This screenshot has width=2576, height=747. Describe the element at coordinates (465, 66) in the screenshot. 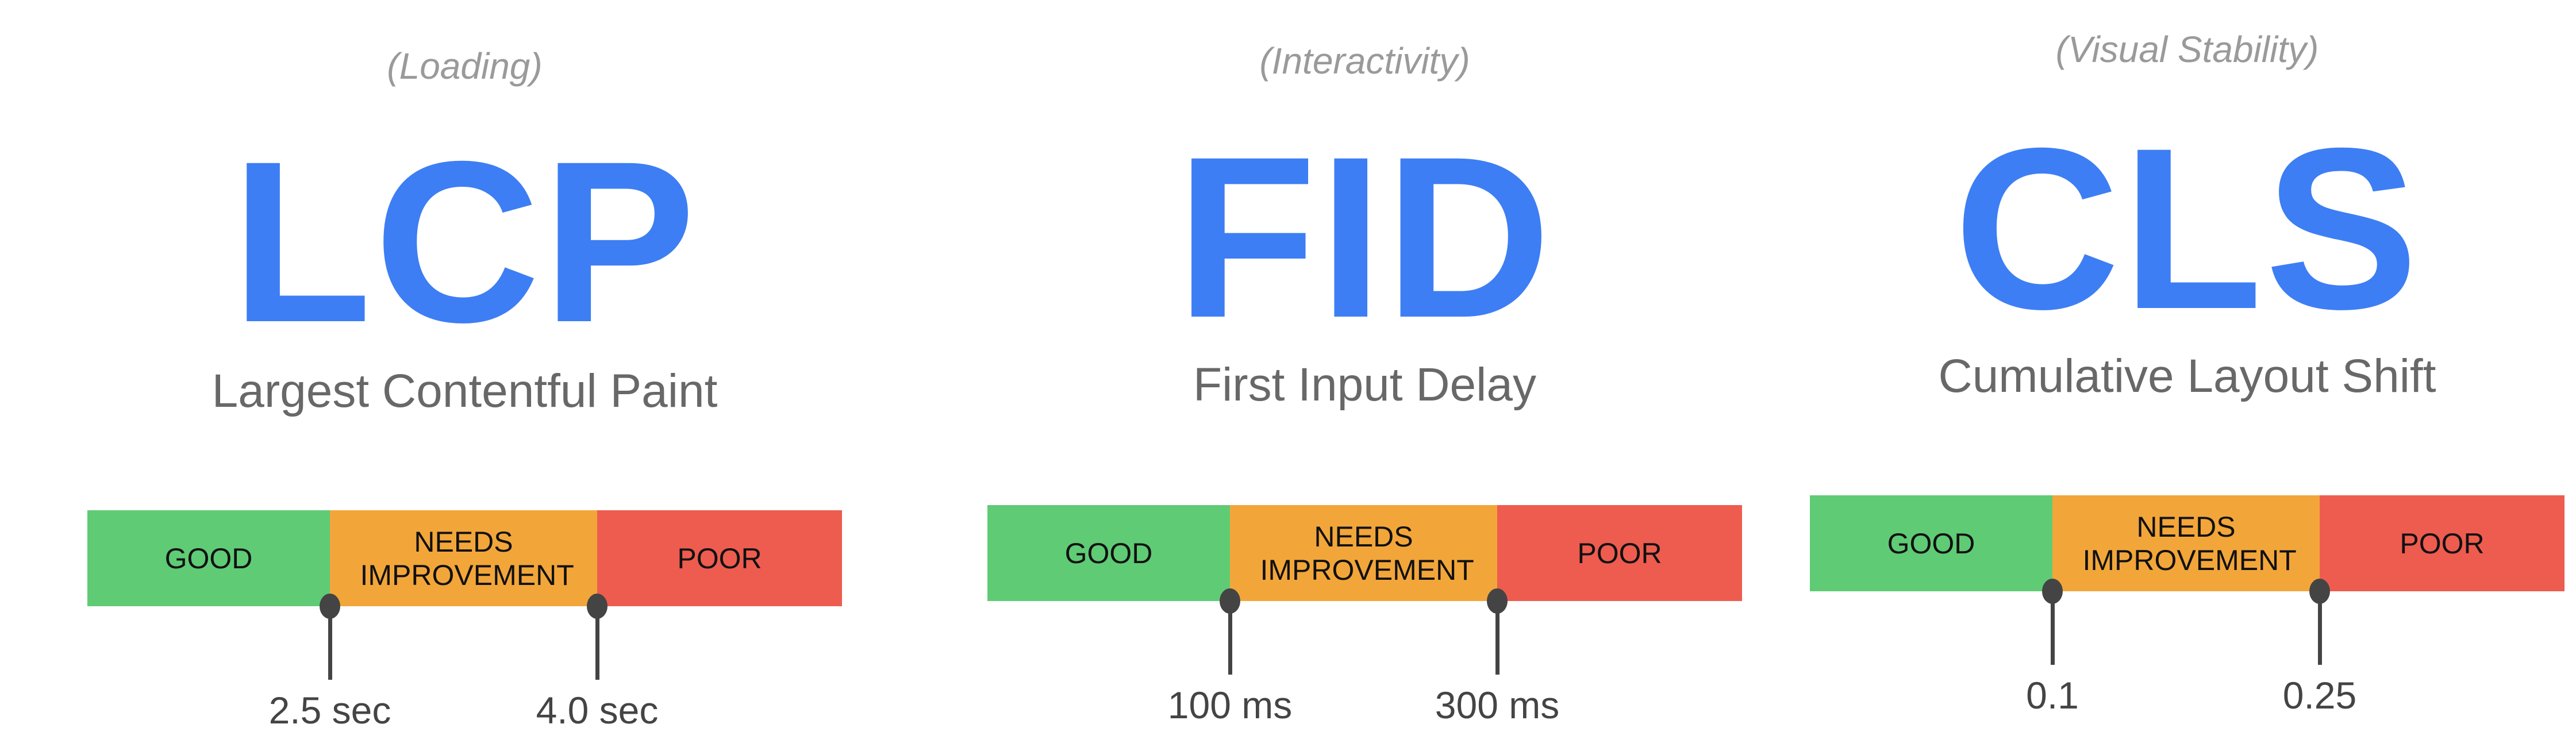

I see `metric-category: (Loading)` at that location.